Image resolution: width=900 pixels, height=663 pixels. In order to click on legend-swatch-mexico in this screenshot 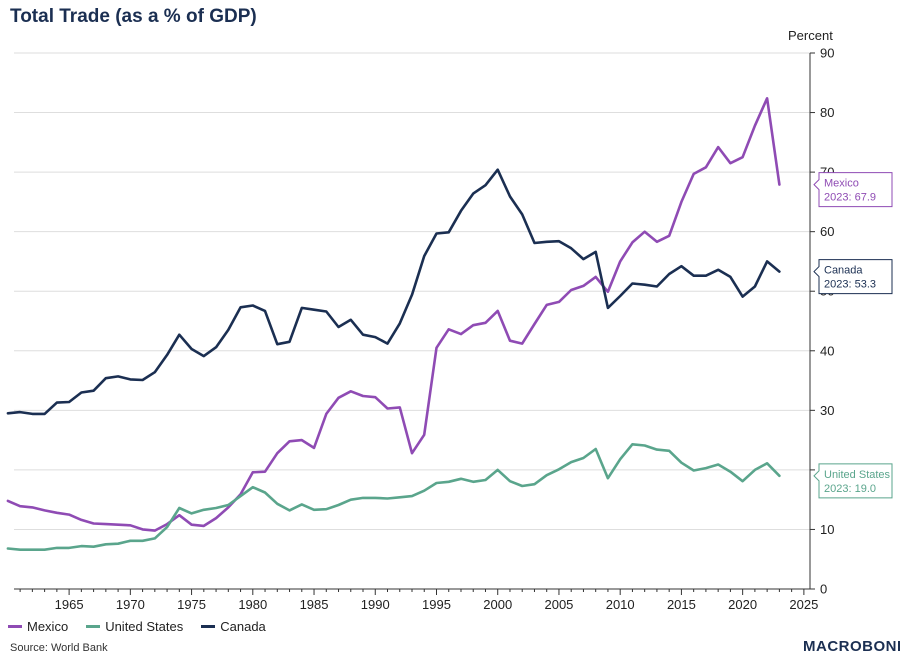, I will do `click(15, 626)`.